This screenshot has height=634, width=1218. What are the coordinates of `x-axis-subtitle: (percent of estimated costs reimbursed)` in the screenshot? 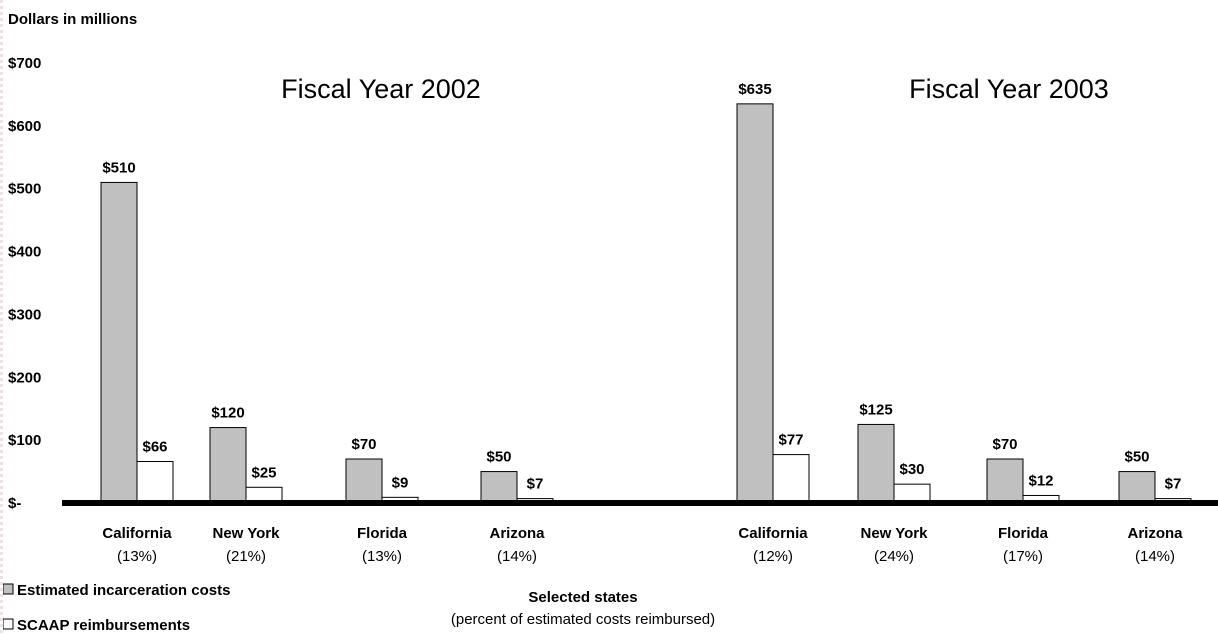 It's located at (583, 619).